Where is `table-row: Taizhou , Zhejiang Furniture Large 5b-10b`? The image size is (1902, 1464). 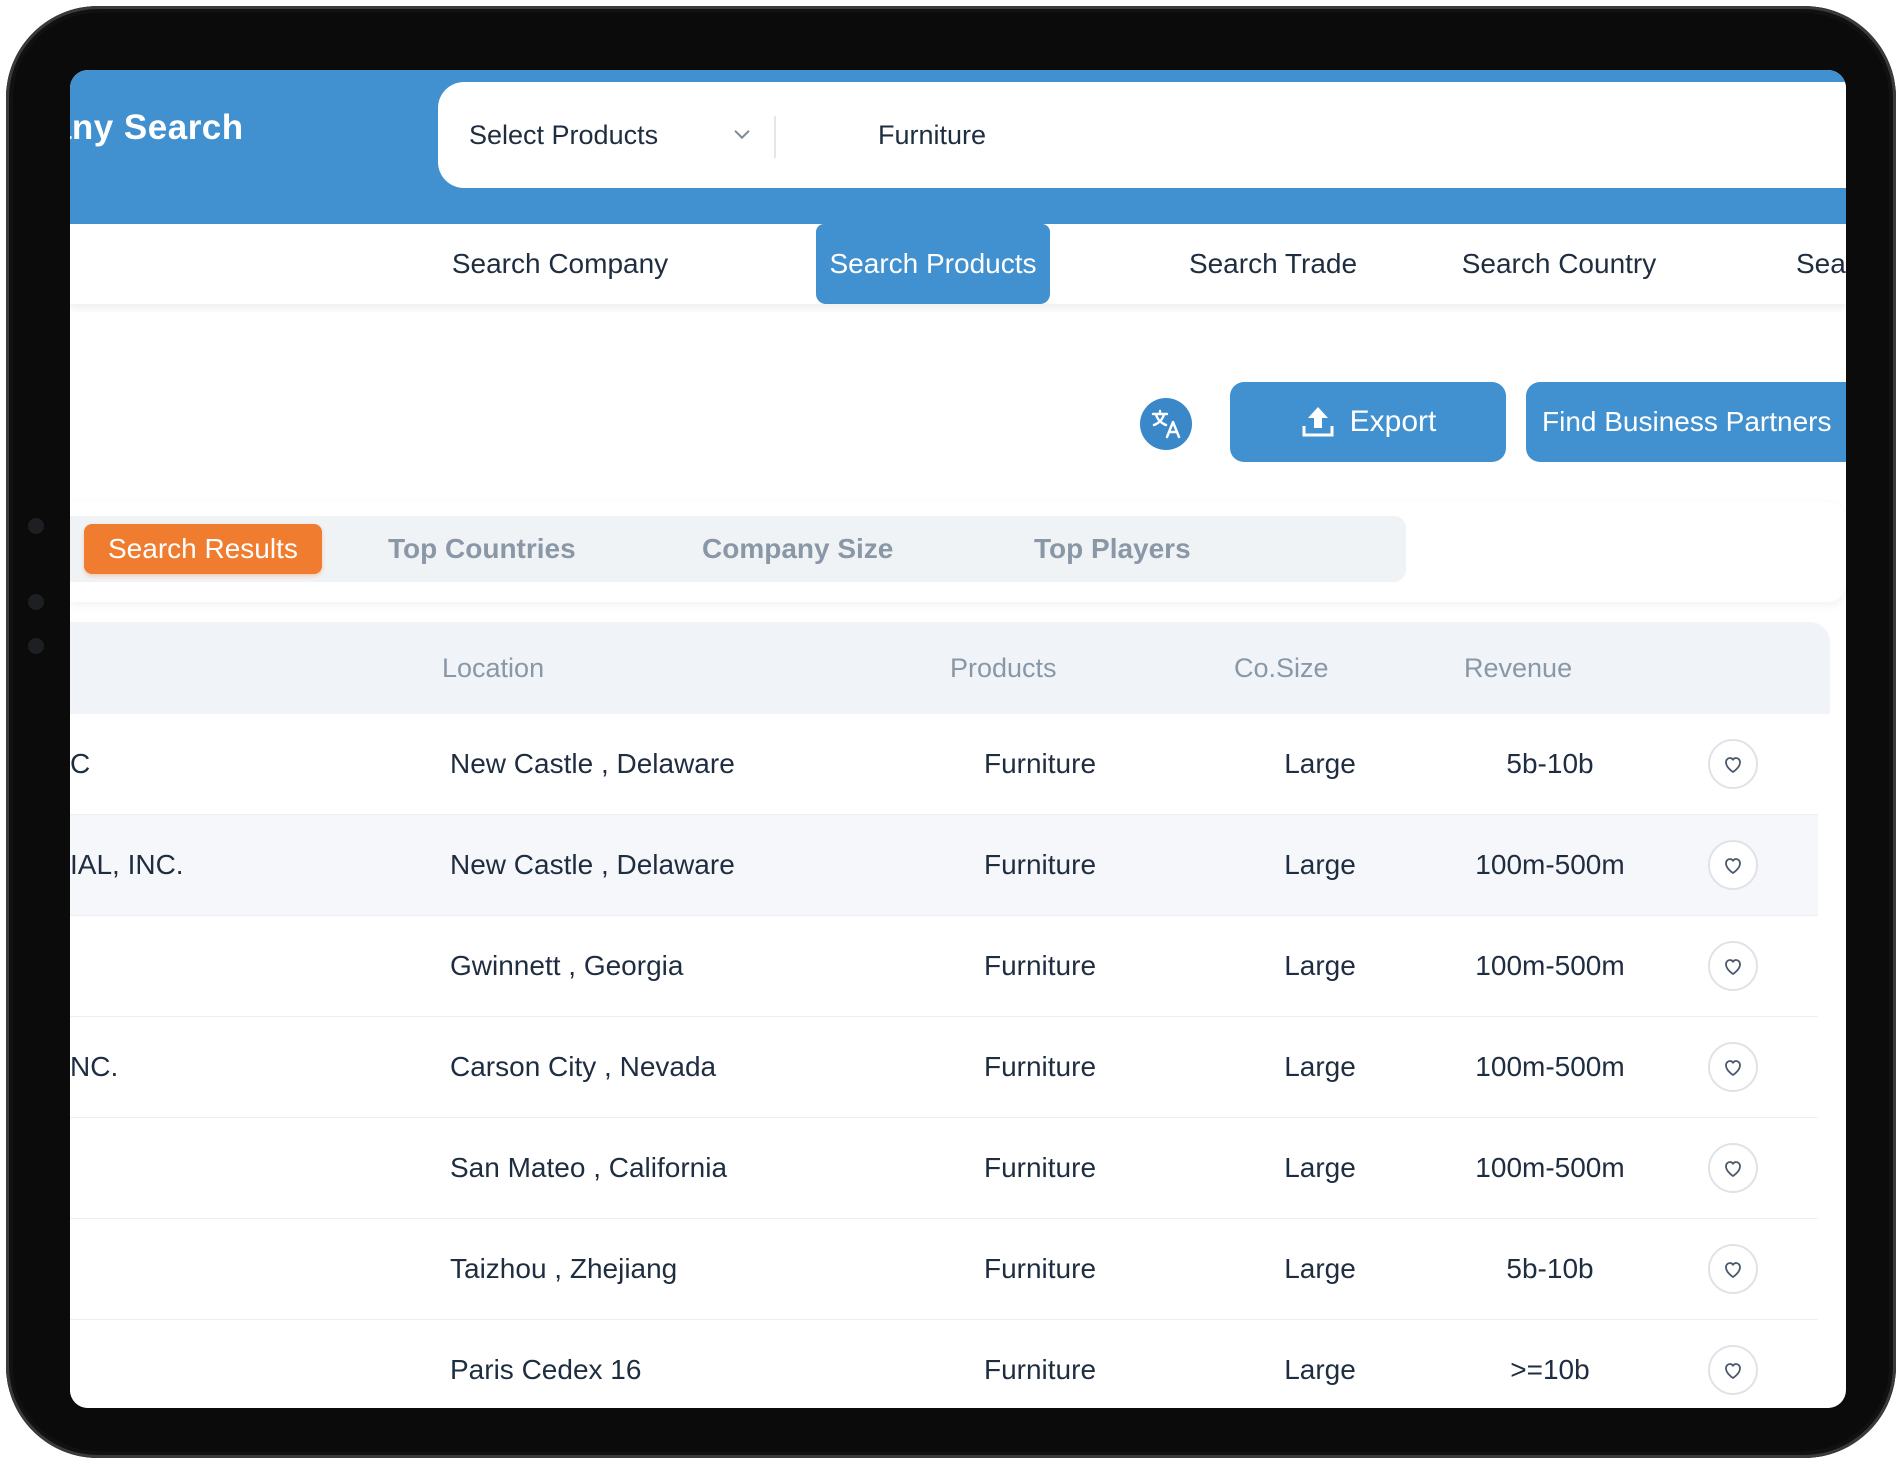 table-row: Taizhou , Zhejiang Furniture Large 5b-10b is located at coordinates (944, 1269).